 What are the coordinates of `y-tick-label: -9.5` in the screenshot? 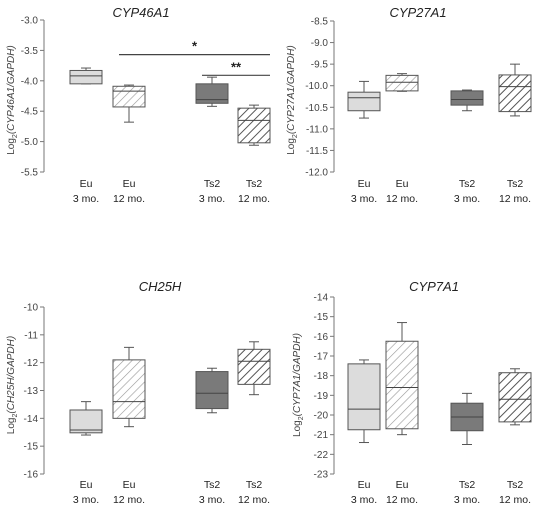 It's located at (320, 65).